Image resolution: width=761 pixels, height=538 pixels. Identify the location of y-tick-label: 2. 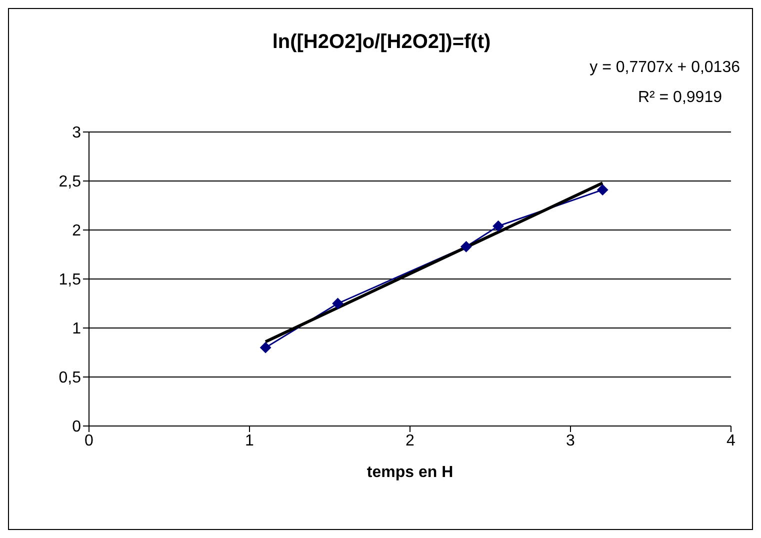
(77, 231).